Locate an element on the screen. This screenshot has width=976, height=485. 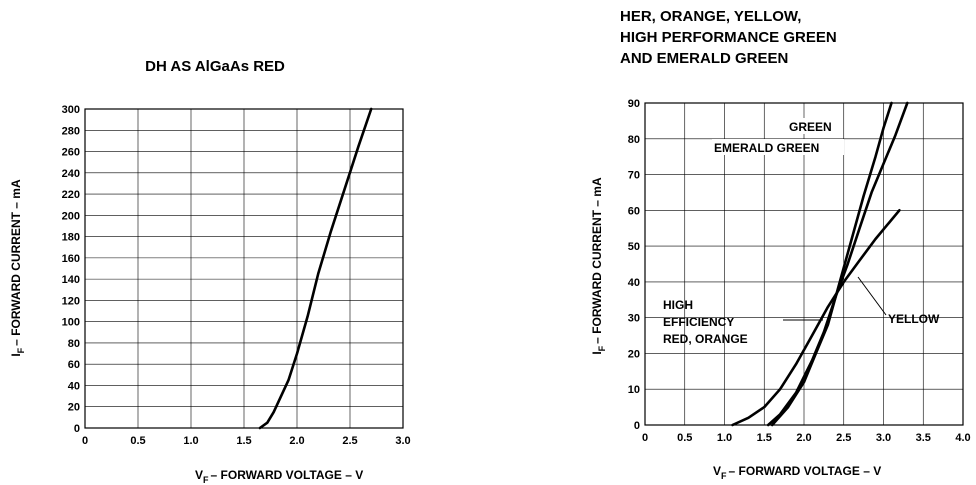
chart-left-series is located at coordinates (315, 268).